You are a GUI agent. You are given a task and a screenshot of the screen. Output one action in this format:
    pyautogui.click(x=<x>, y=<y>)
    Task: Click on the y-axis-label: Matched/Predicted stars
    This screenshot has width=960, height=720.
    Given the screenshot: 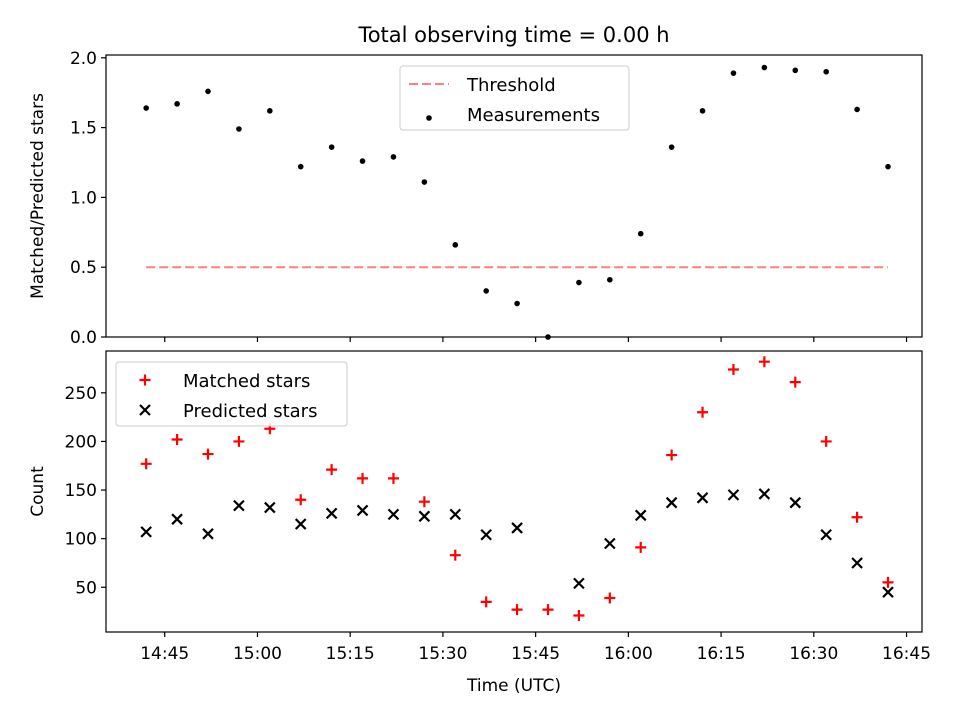 What is the action you would take?
    pyautogui.click(x=38, y=196)
    